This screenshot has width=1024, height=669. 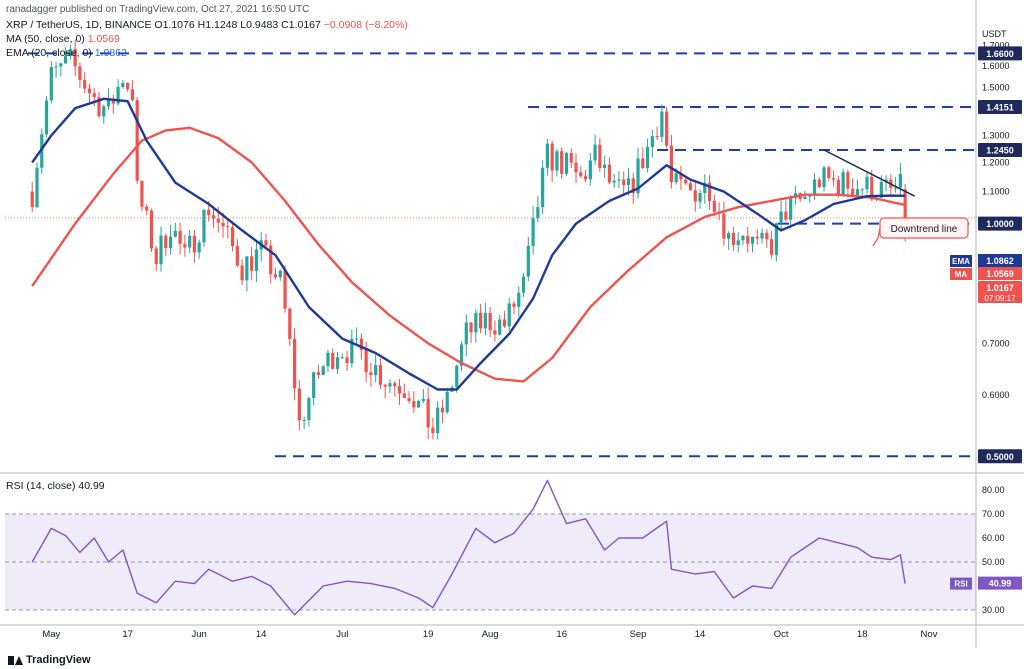 What do you see at coordinates (993, 514) in the screenshot?
I see `rsi-axis-tick-label: 70.00` at bounding box center [993, 514].